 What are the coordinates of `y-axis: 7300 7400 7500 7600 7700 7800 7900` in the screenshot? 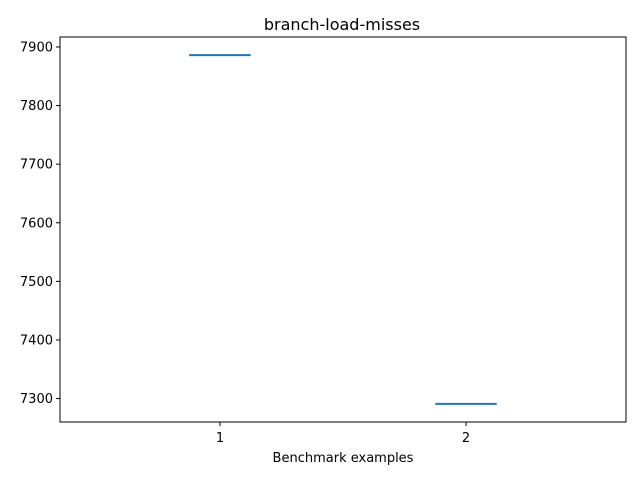 It's located at (40, 223).